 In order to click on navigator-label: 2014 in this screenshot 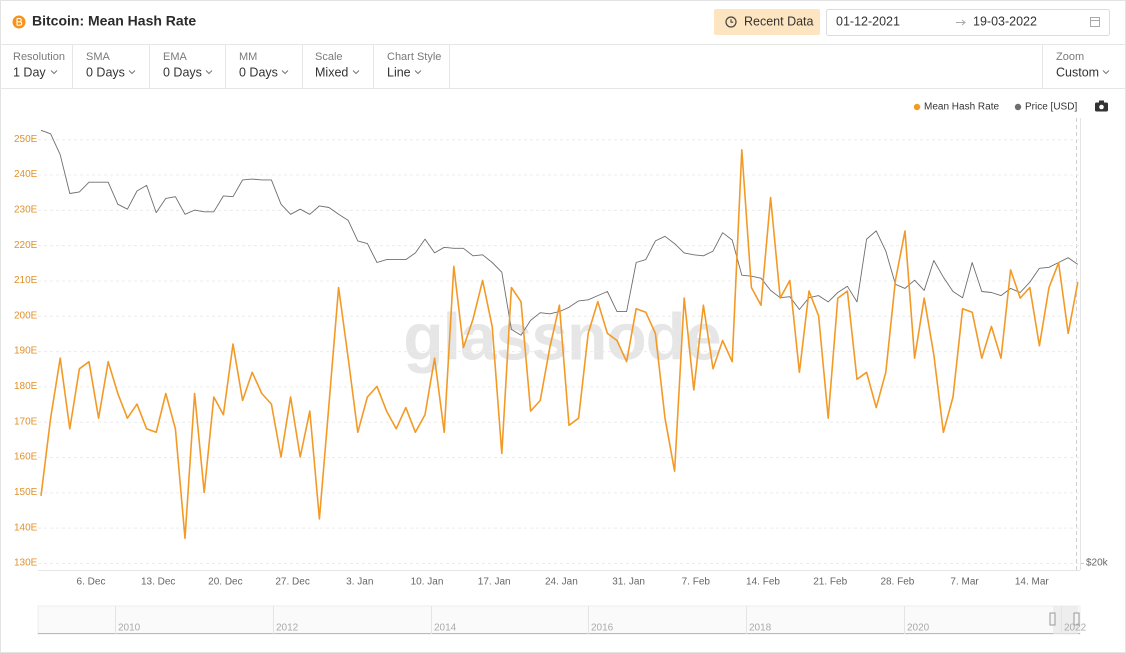, I will do `click(445, 628)`.